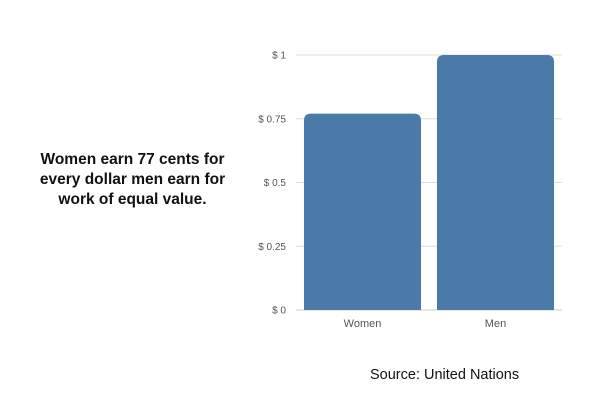 This screenshot has width=600, height=400. I want to click on x-category-label: Men, so click(495, 324).